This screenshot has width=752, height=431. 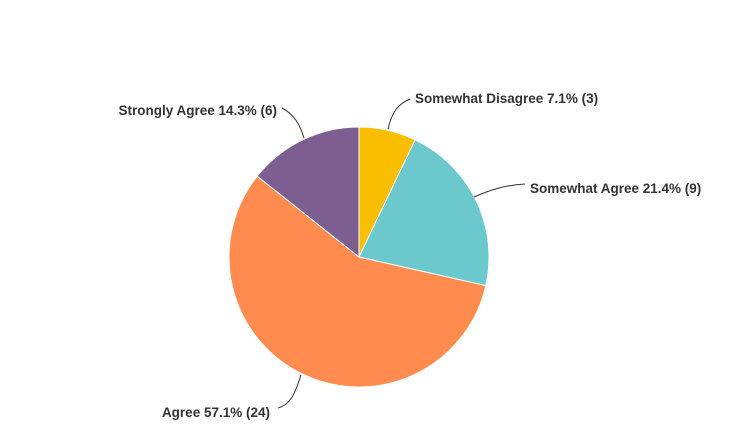 What do you see at coordinates (615, 188) in the screenshot?
I see `slice-label: Somewhat Agree 21.4% (9)` at bounding box center [615, 188].